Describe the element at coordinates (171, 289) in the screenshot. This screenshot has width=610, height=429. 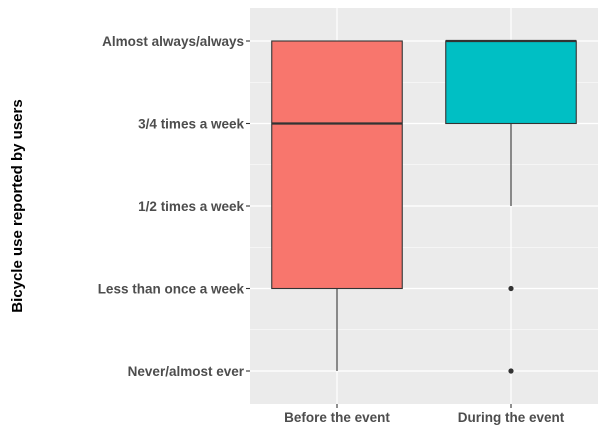
I see `y-tick-label: Less than once a week` at that location.